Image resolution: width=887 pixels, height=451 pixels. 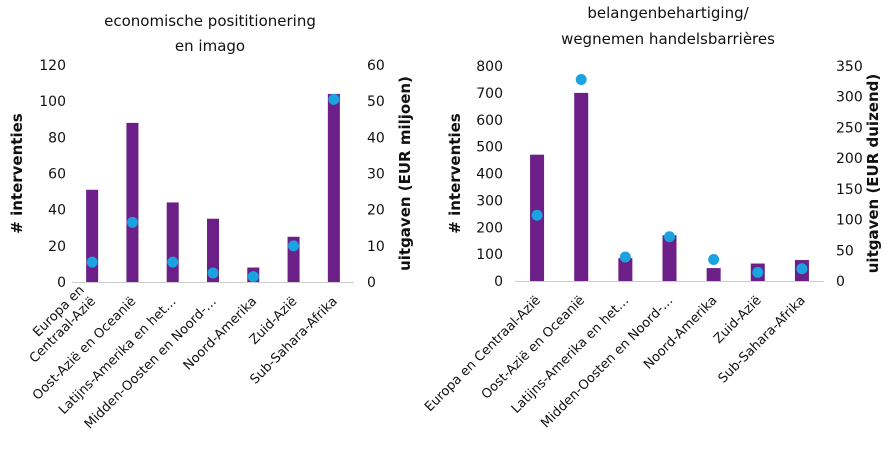 I want to click on chart-title-line: wegnemen handelsbarrières, so click(x=668, y=39).